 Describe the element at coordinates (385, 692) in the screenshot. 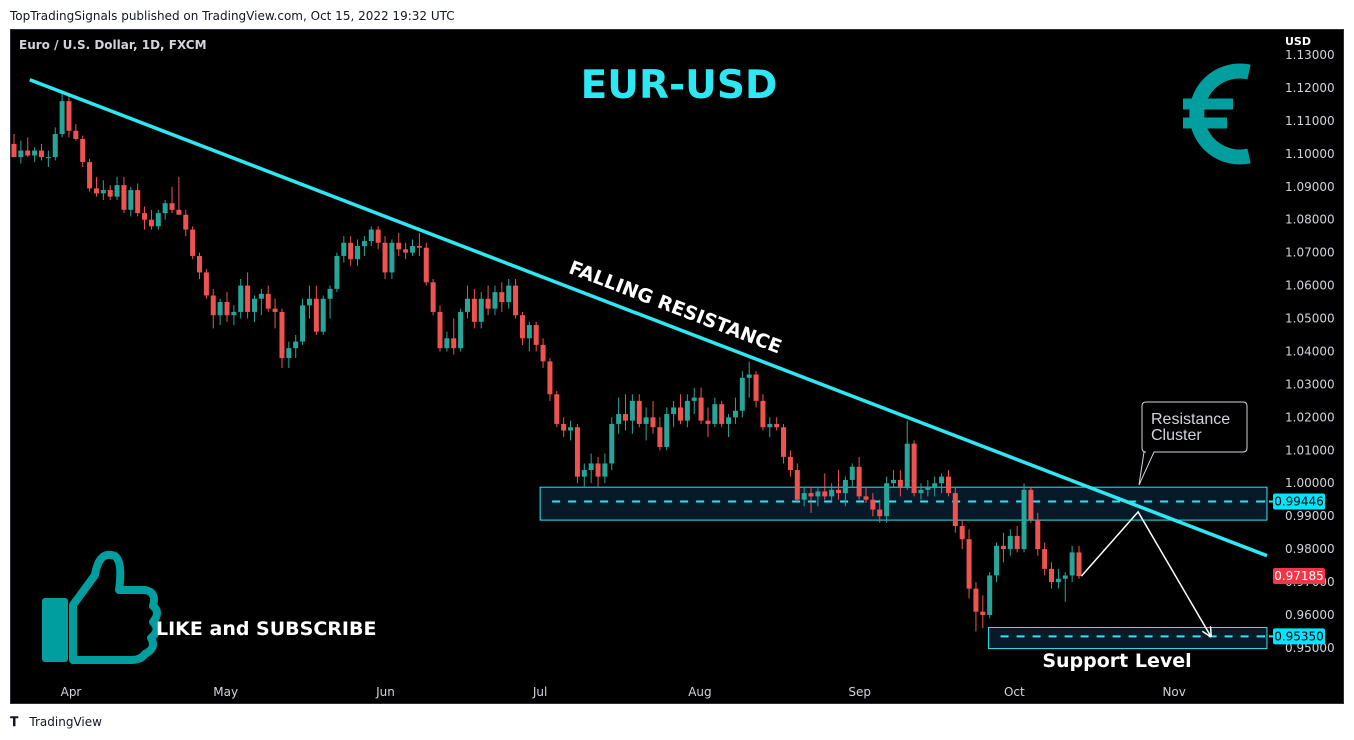

I see `x-tick-label: Jun` at that location.